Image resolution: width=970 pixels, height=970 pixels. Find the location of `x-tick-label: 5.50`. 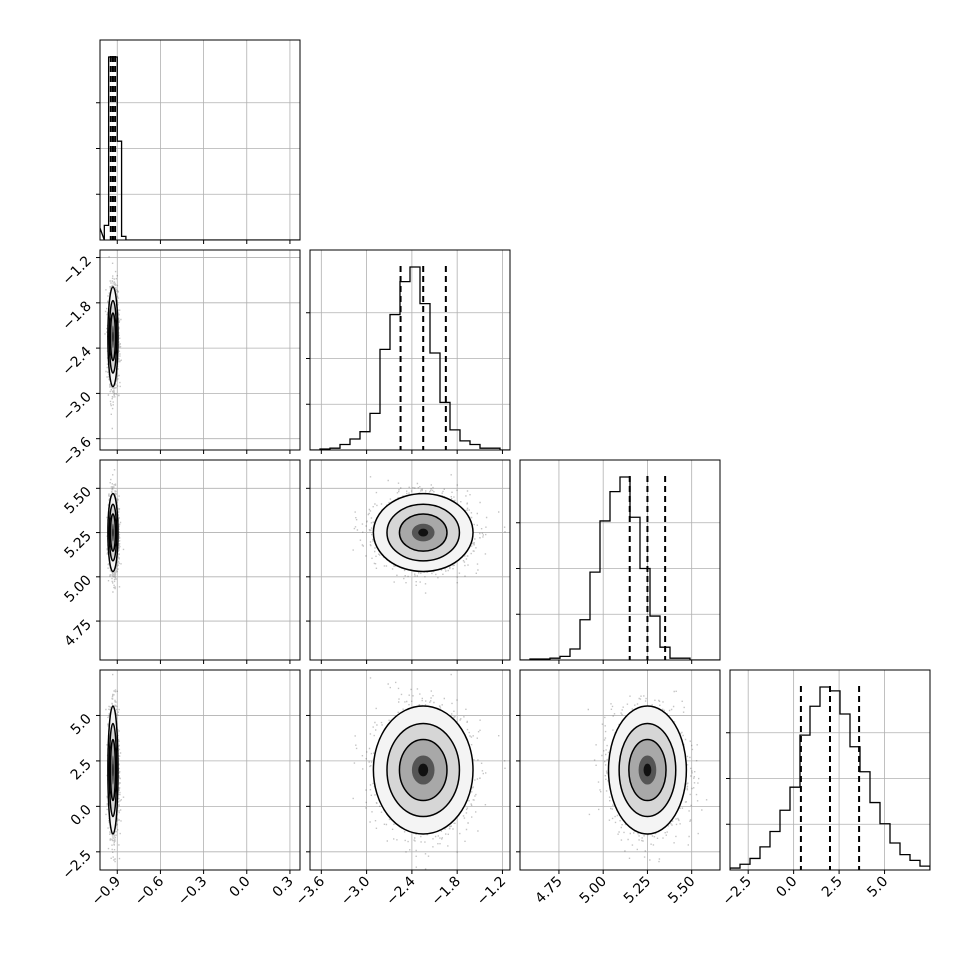

x-tick-label: 5.50 is located at coordinates (681, 890).